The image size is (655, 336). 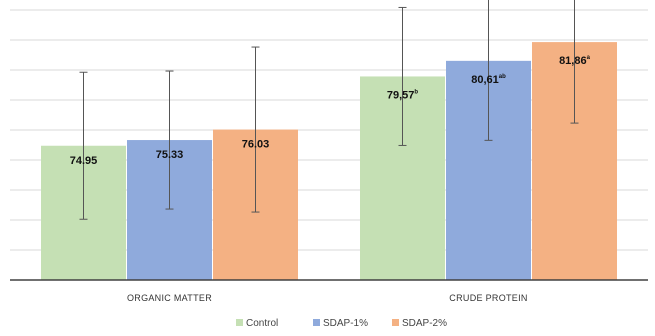 What do you see at coordinates (424, 323) in the screenshot?
I see `legend-label: SDAP-2%` at bounding box center [424, 323].